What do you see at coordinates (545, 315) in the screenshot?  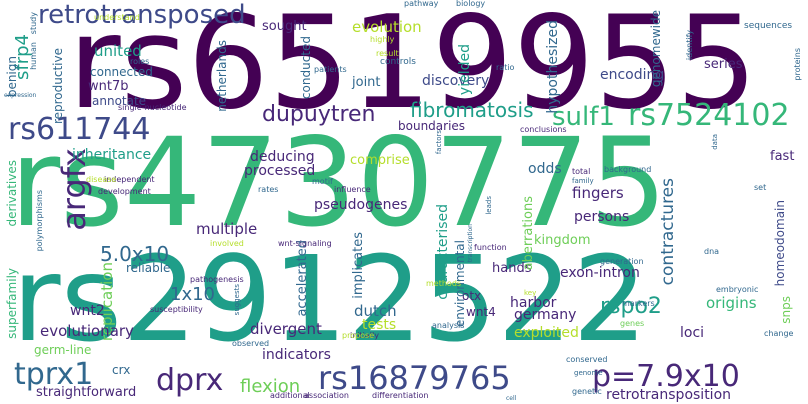 I see `cloud-word: germany` at bounding box center [545, 315].